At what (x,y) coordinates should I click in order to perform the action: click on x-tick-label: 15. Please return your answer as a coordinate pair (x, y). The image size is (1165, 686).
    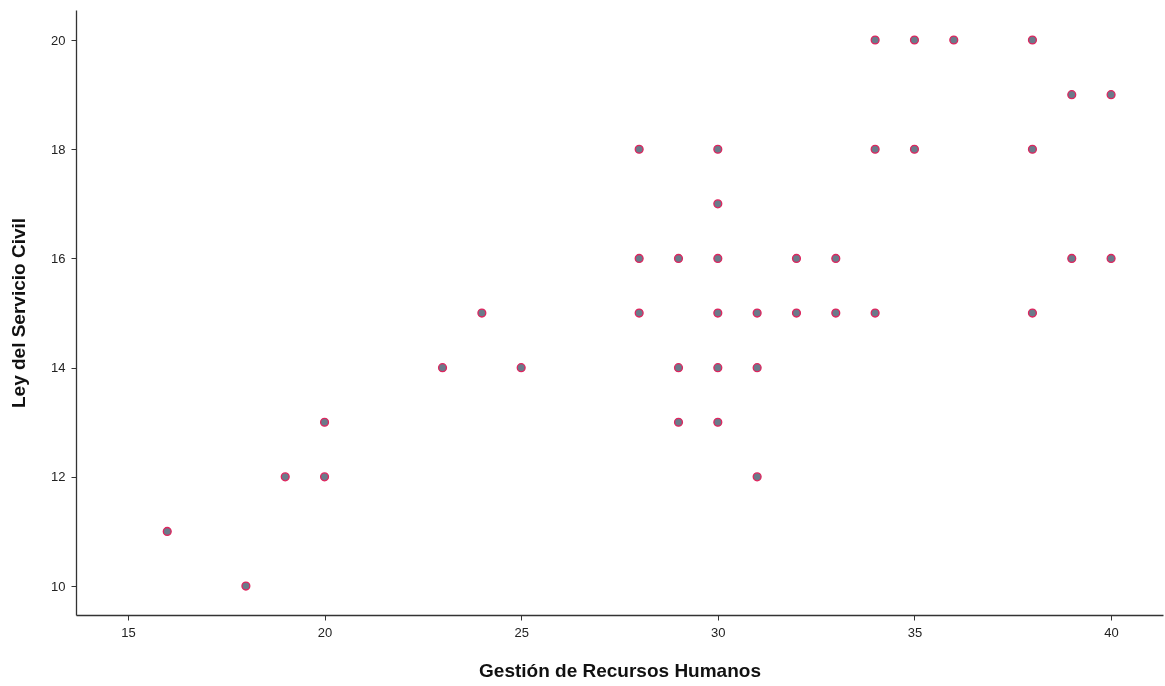
    Looking at the image, I should click on (128, 632).